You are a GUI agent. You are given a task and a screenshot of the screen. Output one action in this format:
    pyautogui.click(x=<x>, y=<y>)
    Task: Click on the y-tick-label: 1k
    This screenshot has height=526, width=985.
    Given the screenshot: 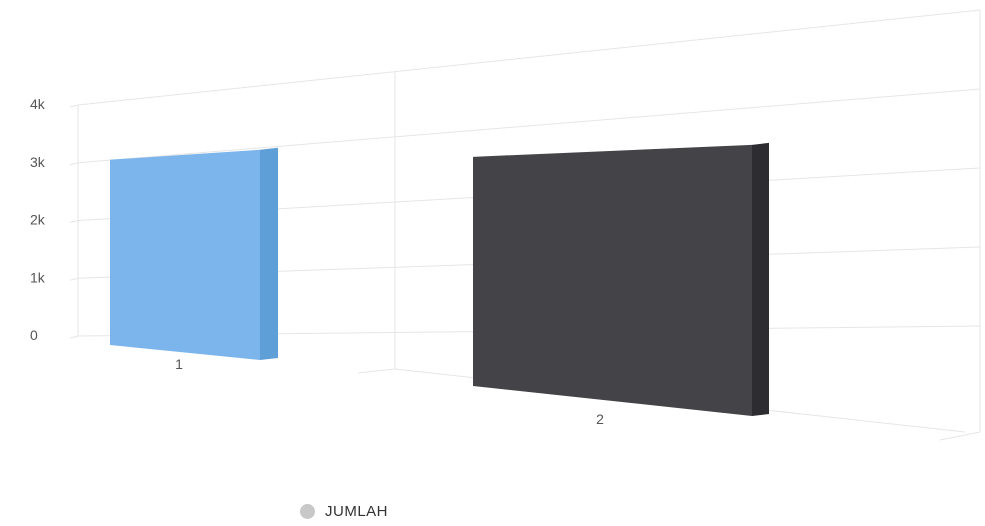 What is the action you would take?
    pyautogui.click(x=38, y=277)
    